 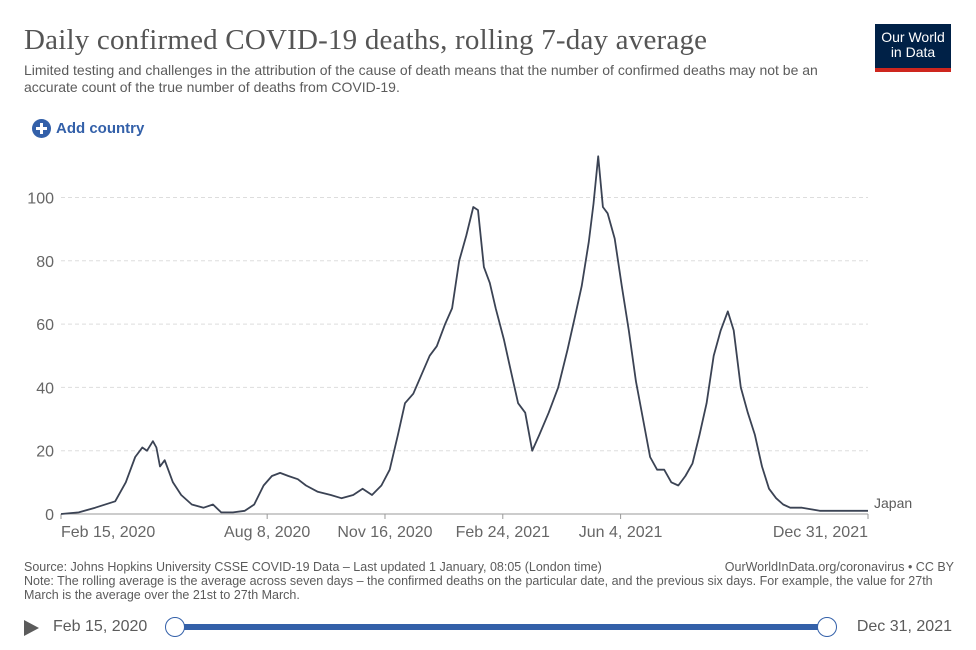 What do you see at coordinates (45, 325) in the screenshot?
I see `y-tick-label: 60` at bounding box center [45, 325].